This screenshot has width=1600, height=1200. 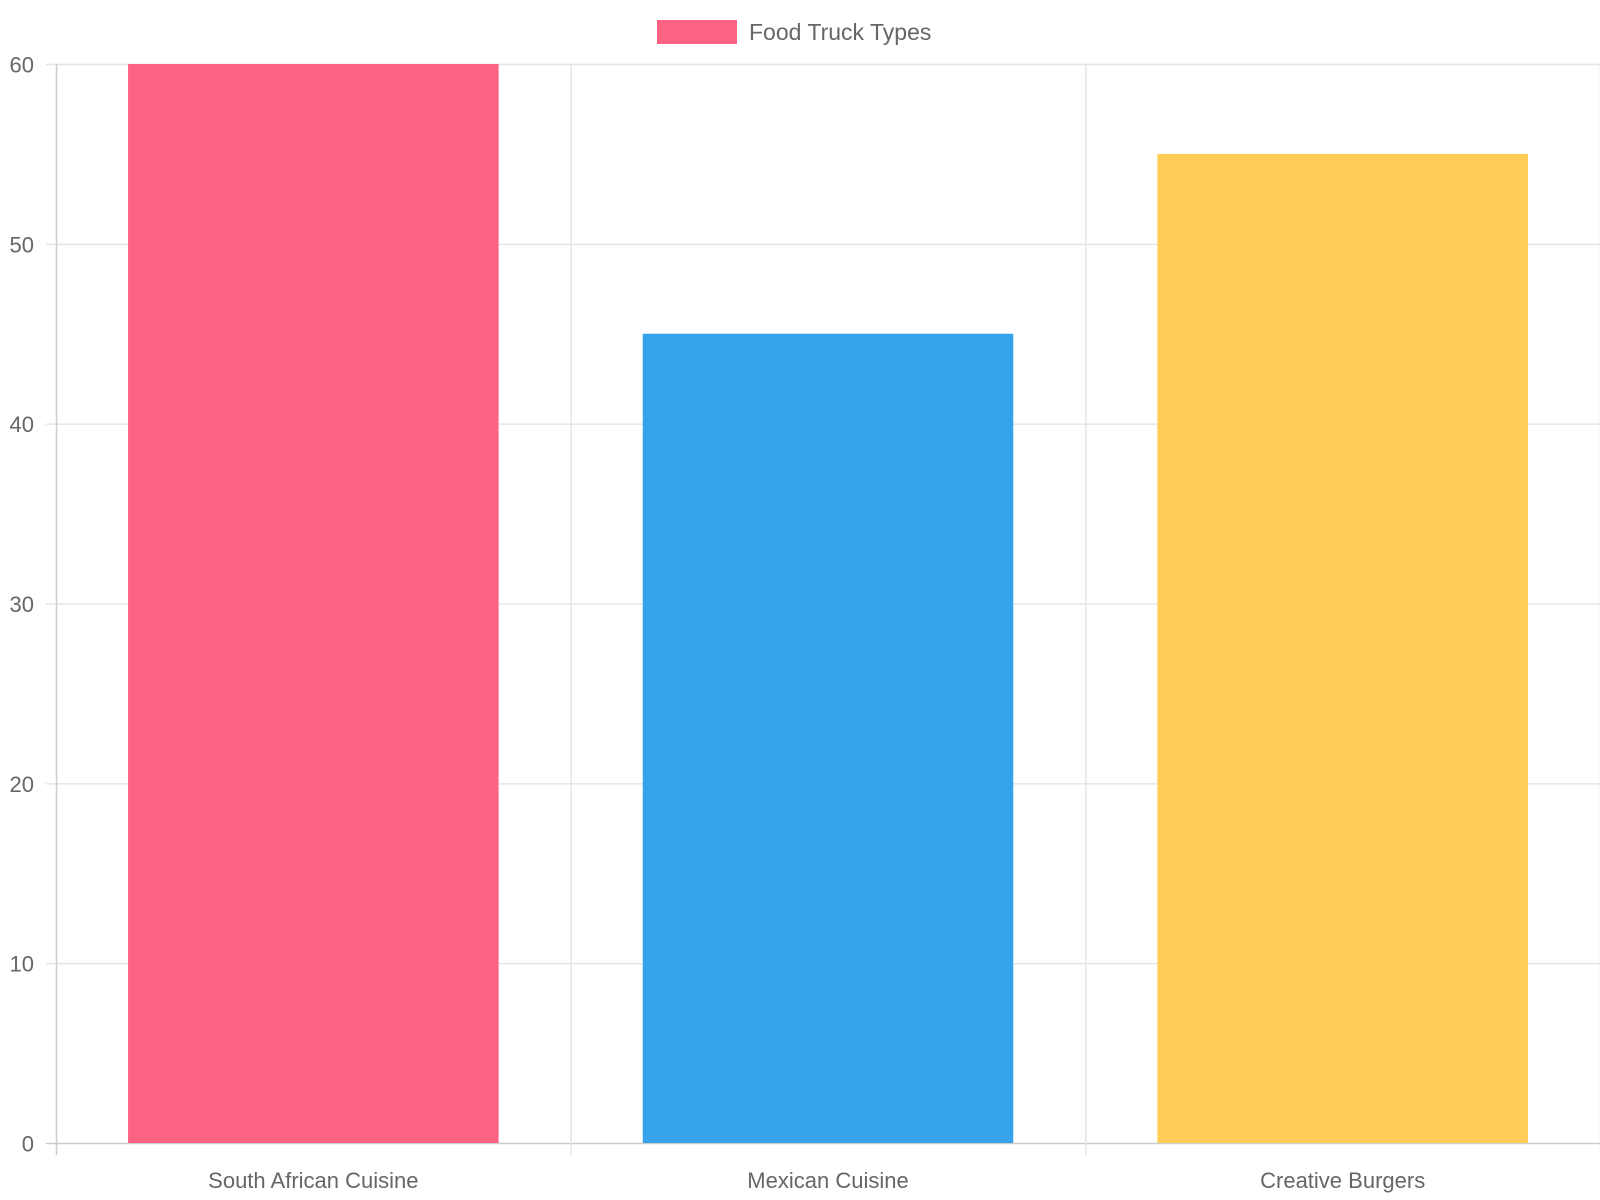 What do you see at coordinates (313, 1180) in the screenshot?
I see `x-tick-label: South African Cuisine` at bounding box center [313, 1180].